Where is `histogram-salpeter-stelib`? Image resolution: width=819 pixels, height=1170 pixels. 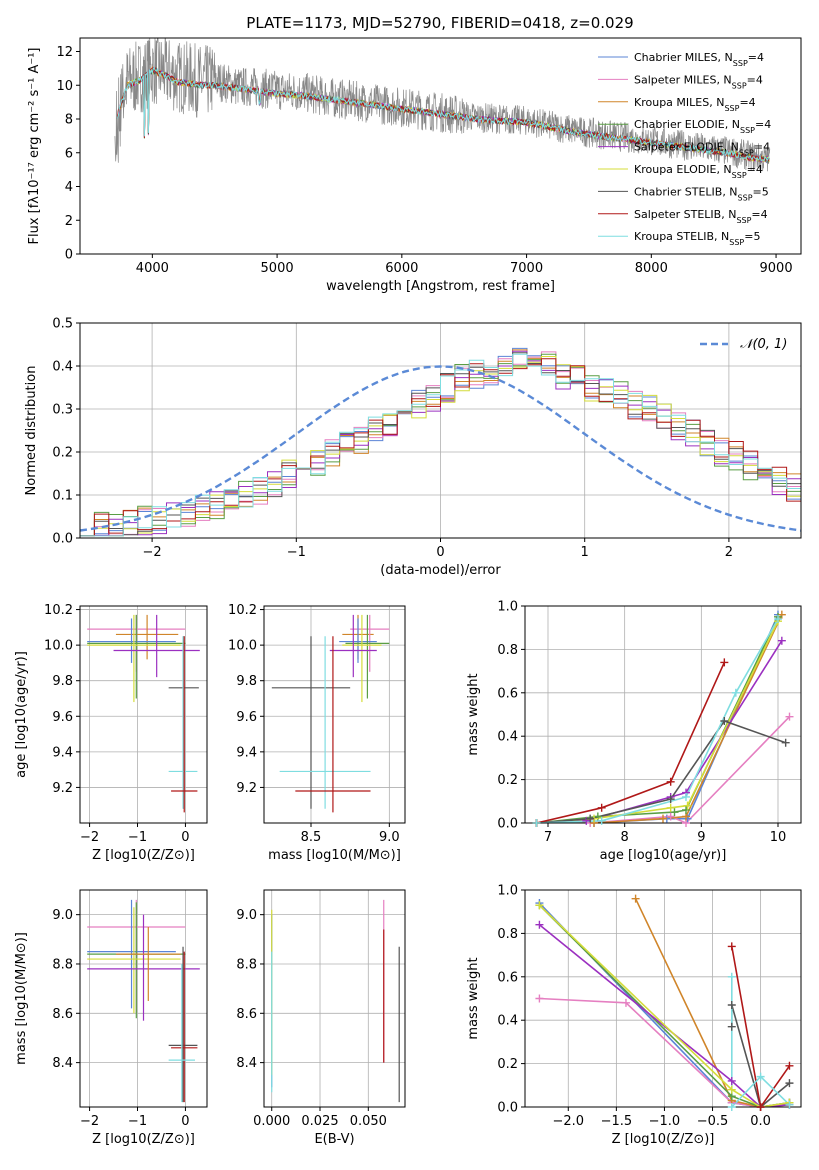
histogram-salpeter-stelib is located at coordinates (440, 447).